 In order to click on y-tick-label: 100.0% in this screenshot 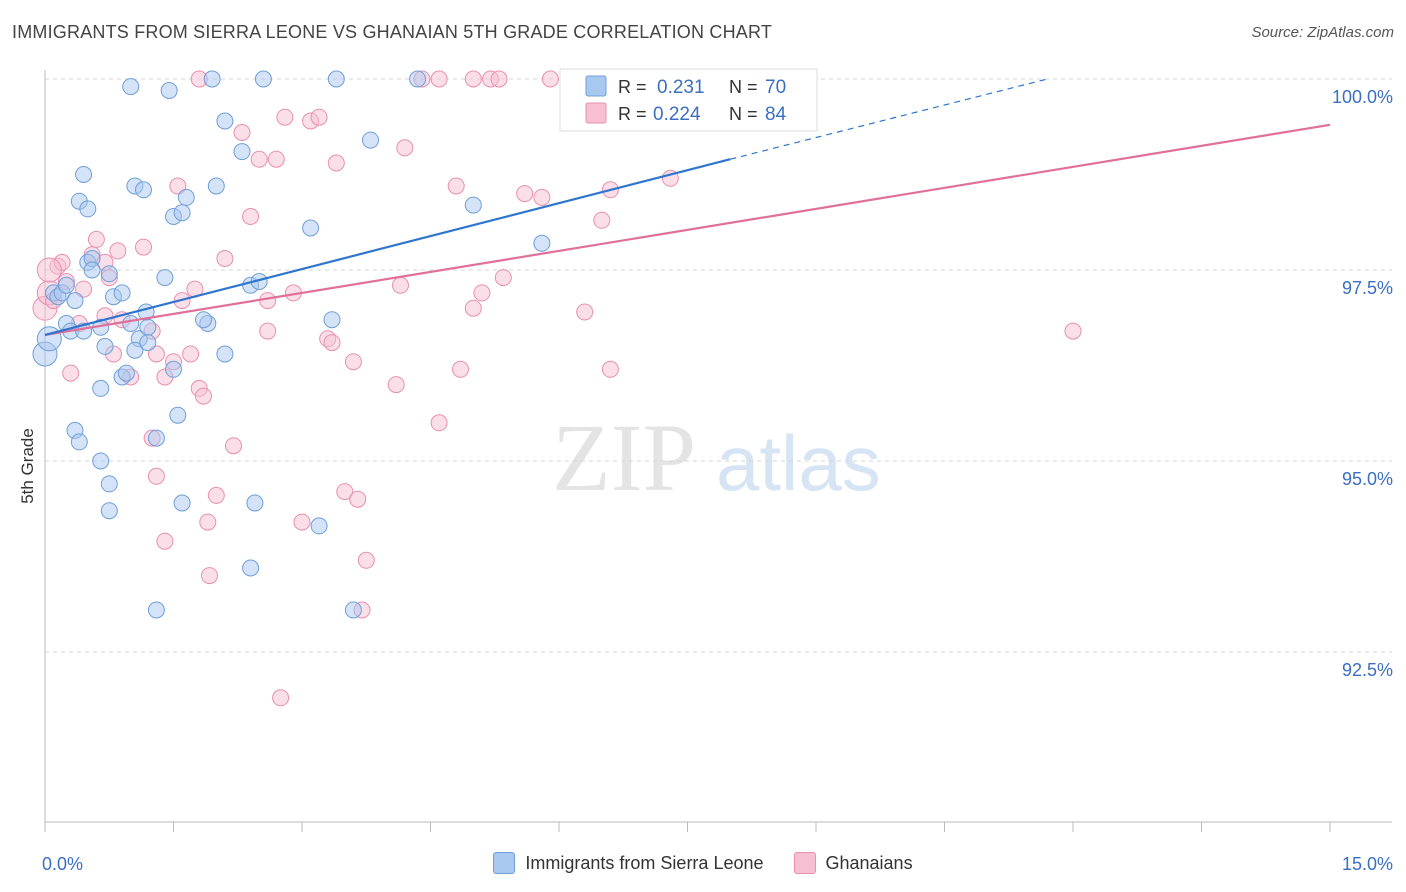, I will do `click(1362, 97)`.